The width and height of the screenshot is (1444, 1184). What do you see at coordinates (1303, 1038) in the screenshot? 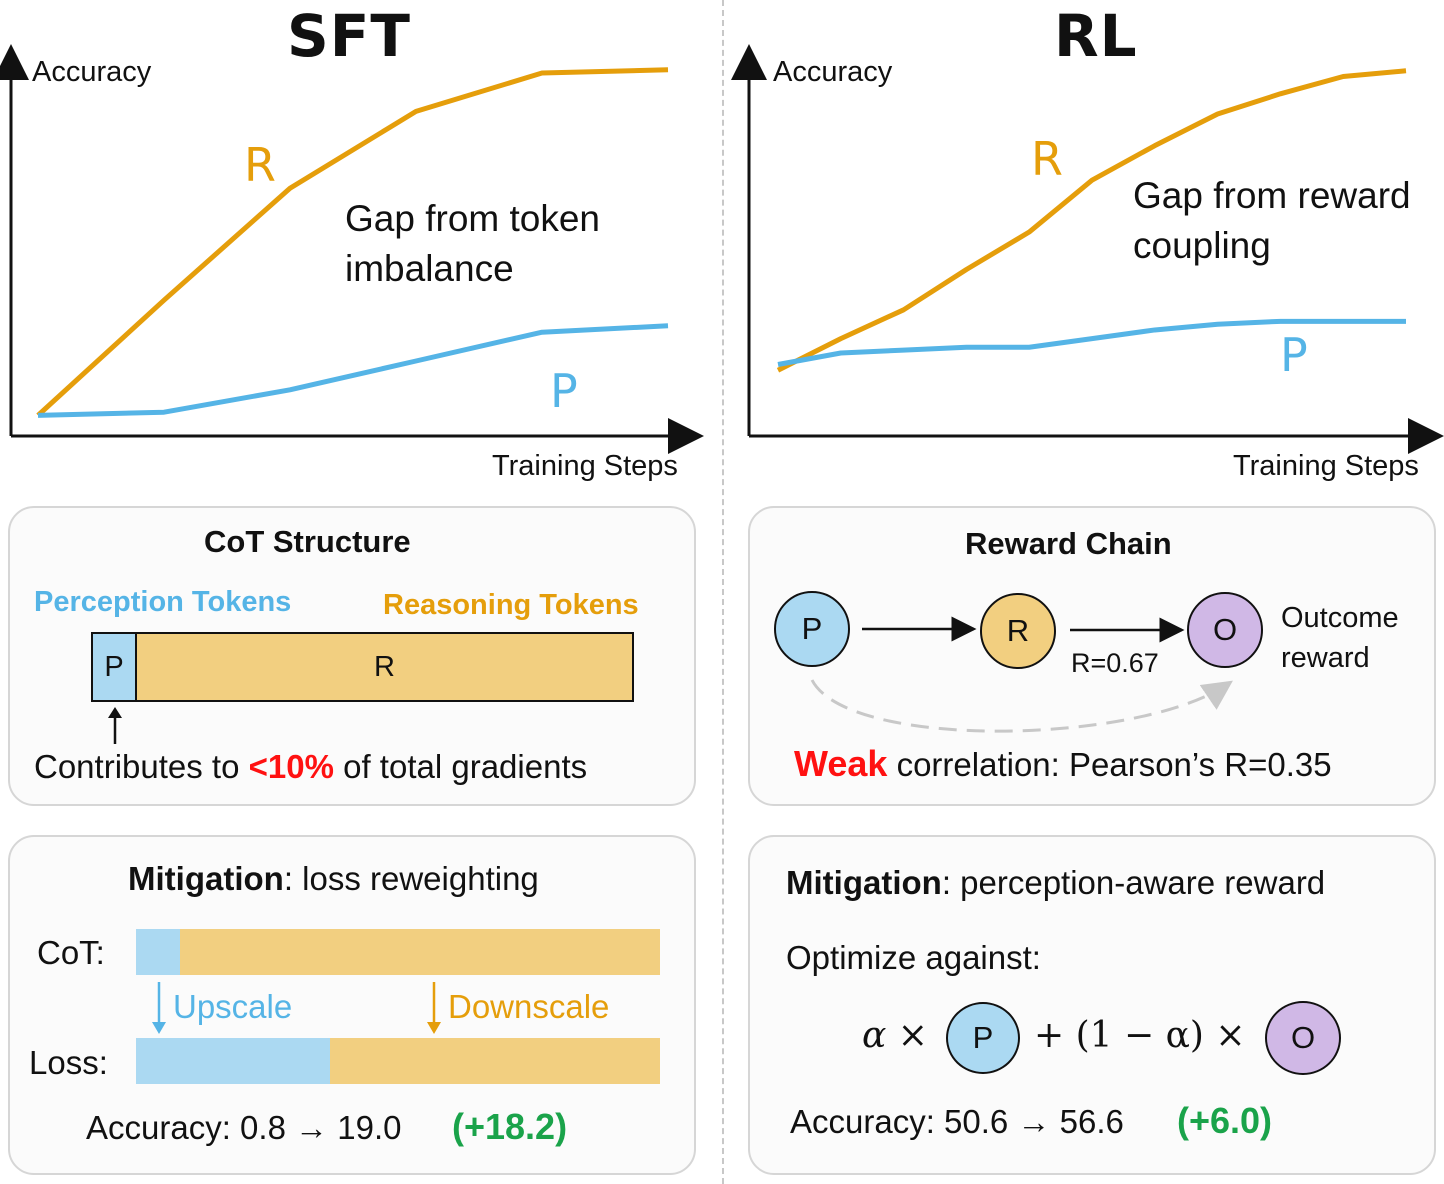
I see `formula-node-o: O` at bounding box center [1303, 1038].